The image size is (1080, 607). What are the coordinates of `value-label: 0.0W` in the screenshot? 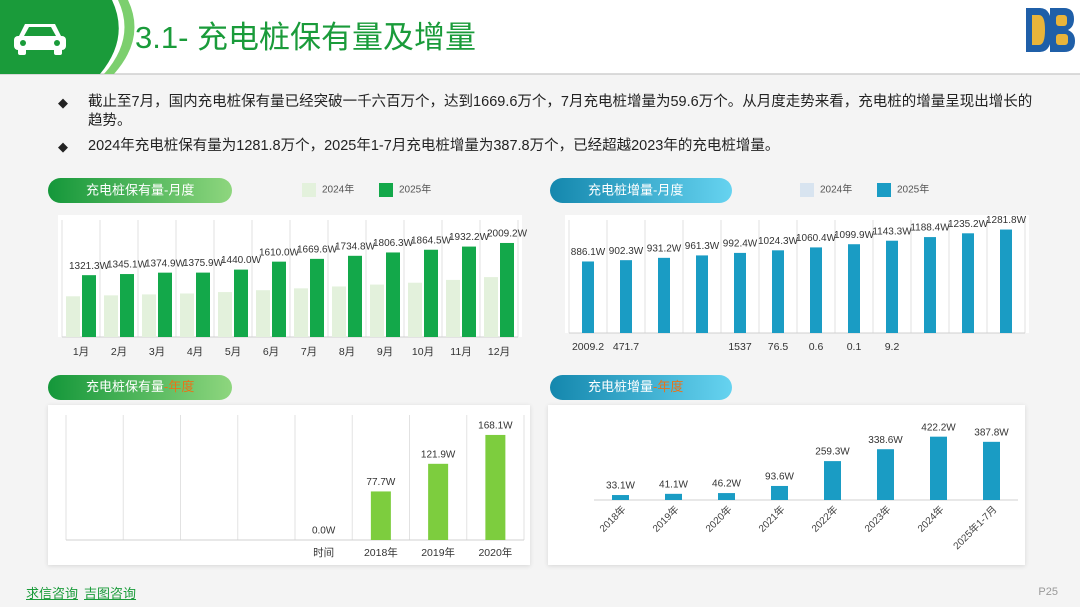 It's located at (324, 531).